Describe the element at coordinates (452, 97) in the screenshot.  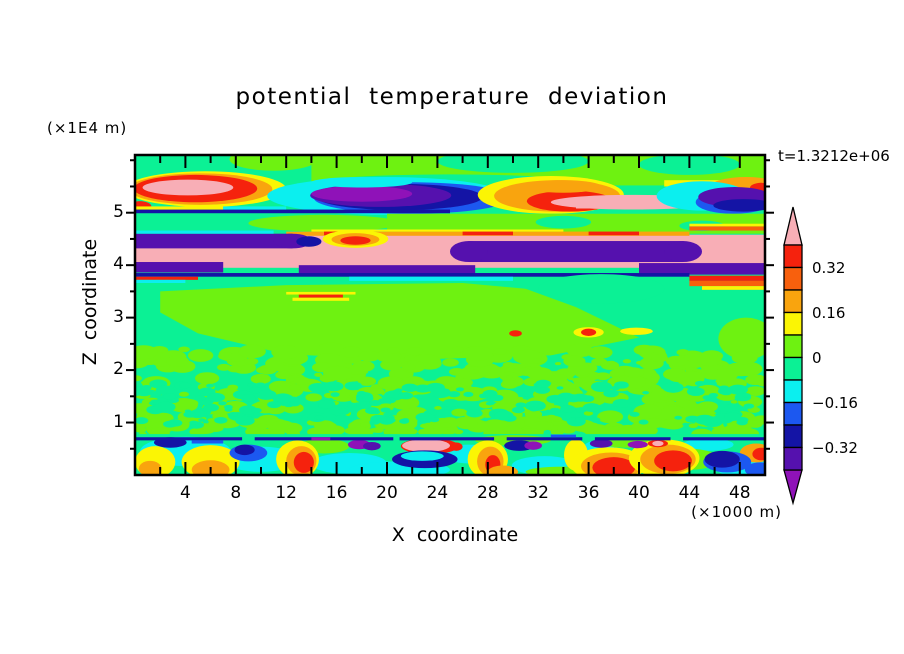
I see `plot-title: potential temperature deviation` at that location.